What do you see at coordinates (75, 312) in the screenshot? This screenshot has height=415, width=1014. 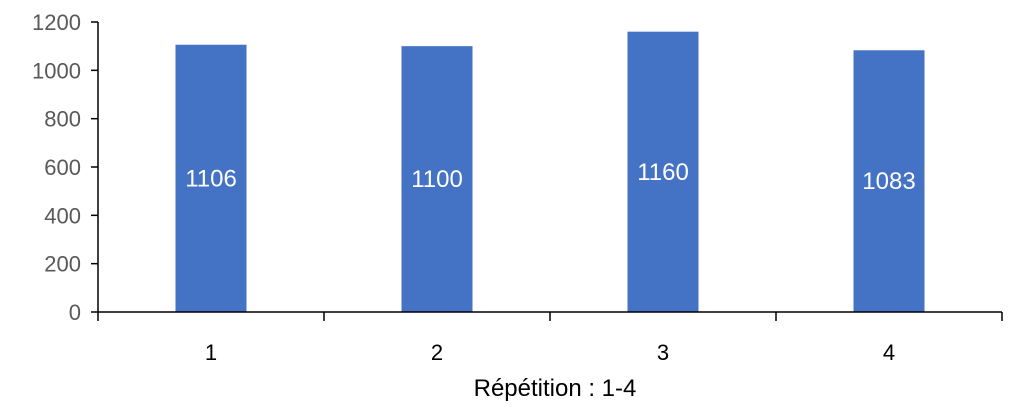 I see `y-tick-label-0: 0` at bounding box center [75, 312].